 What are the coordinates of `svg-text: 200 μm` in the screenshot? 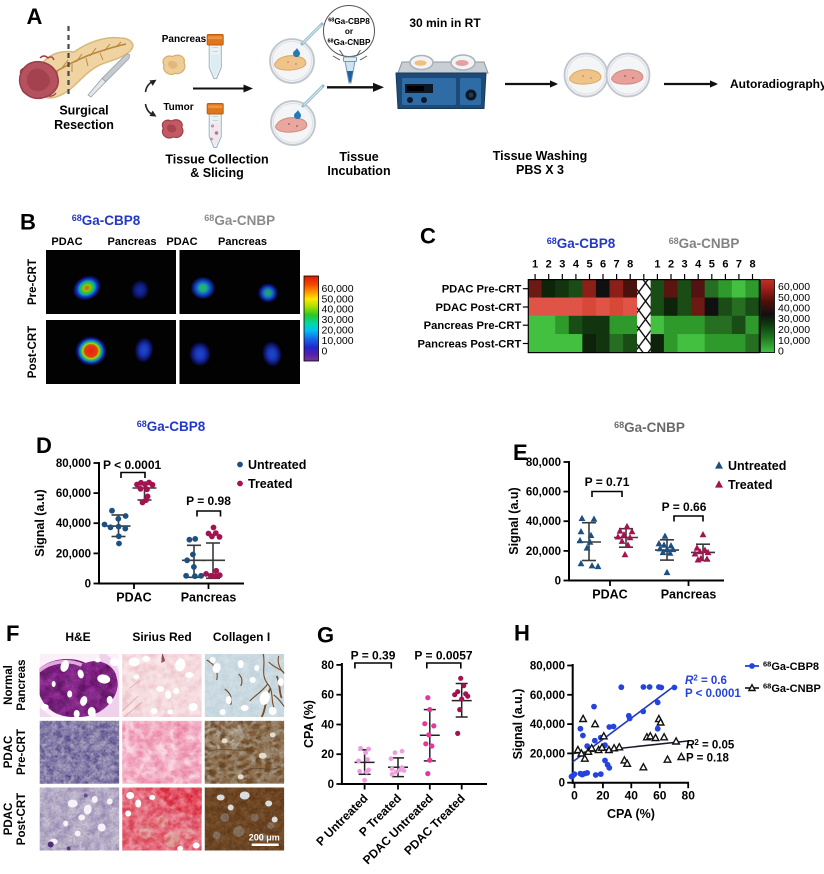 It's located at (264, 838).